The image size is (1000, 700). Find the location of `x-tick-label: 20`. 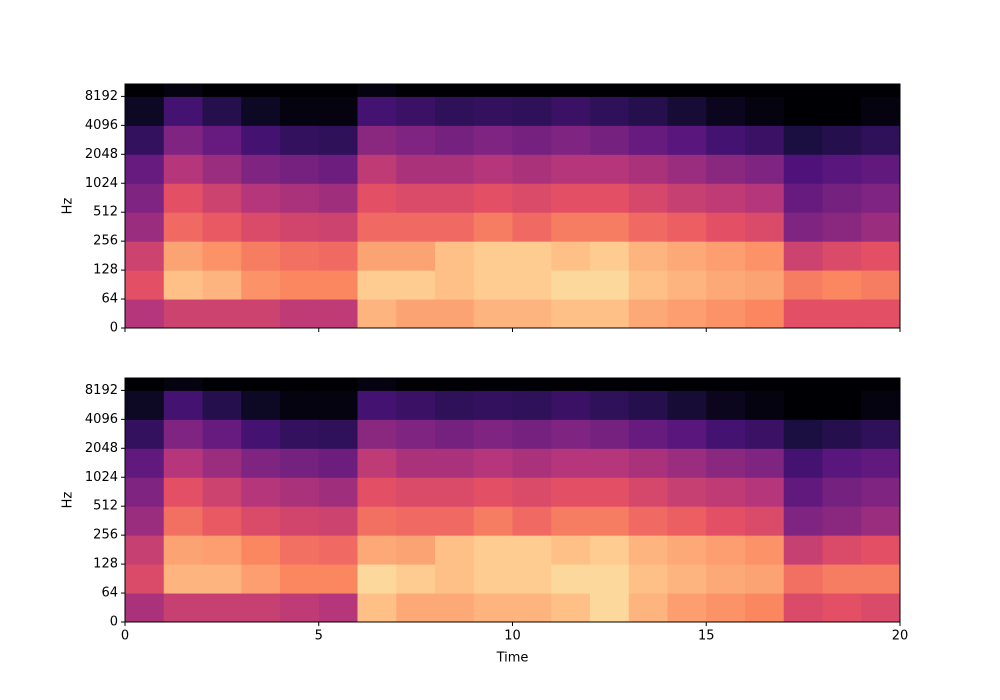

x-tick-label: 20 is located at coordinates (900, 636).